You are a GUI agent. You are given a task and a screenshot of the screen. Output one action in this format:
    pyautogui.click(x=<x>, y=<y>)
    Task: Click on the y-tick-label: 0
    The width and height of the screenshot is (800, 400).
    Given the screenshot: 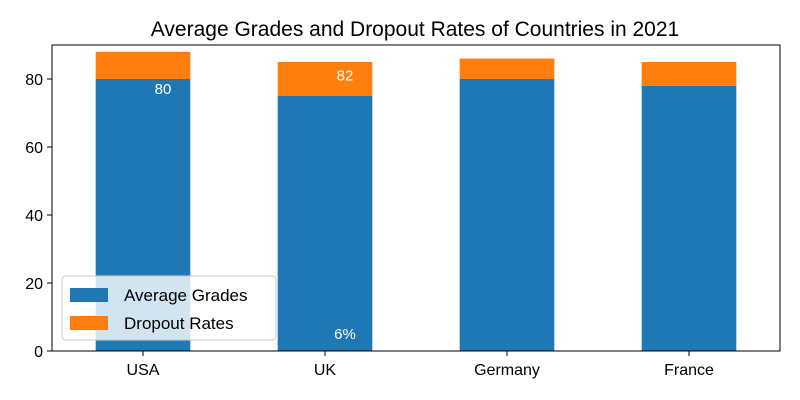 What is the action you would take?
    pyautogui.click(x=38, y=352)
    